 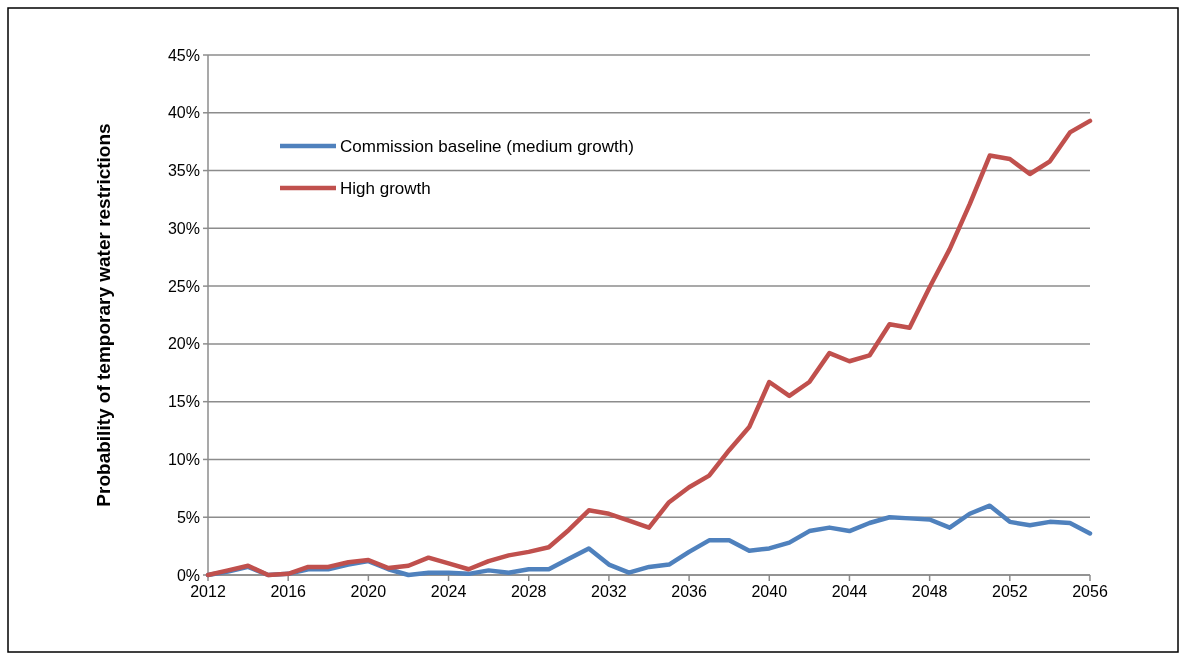 What do you see at coordinates (1090, 591) in the screenshot?
I see `x-tick-label: 2056` at bounding box center [1090, 591].